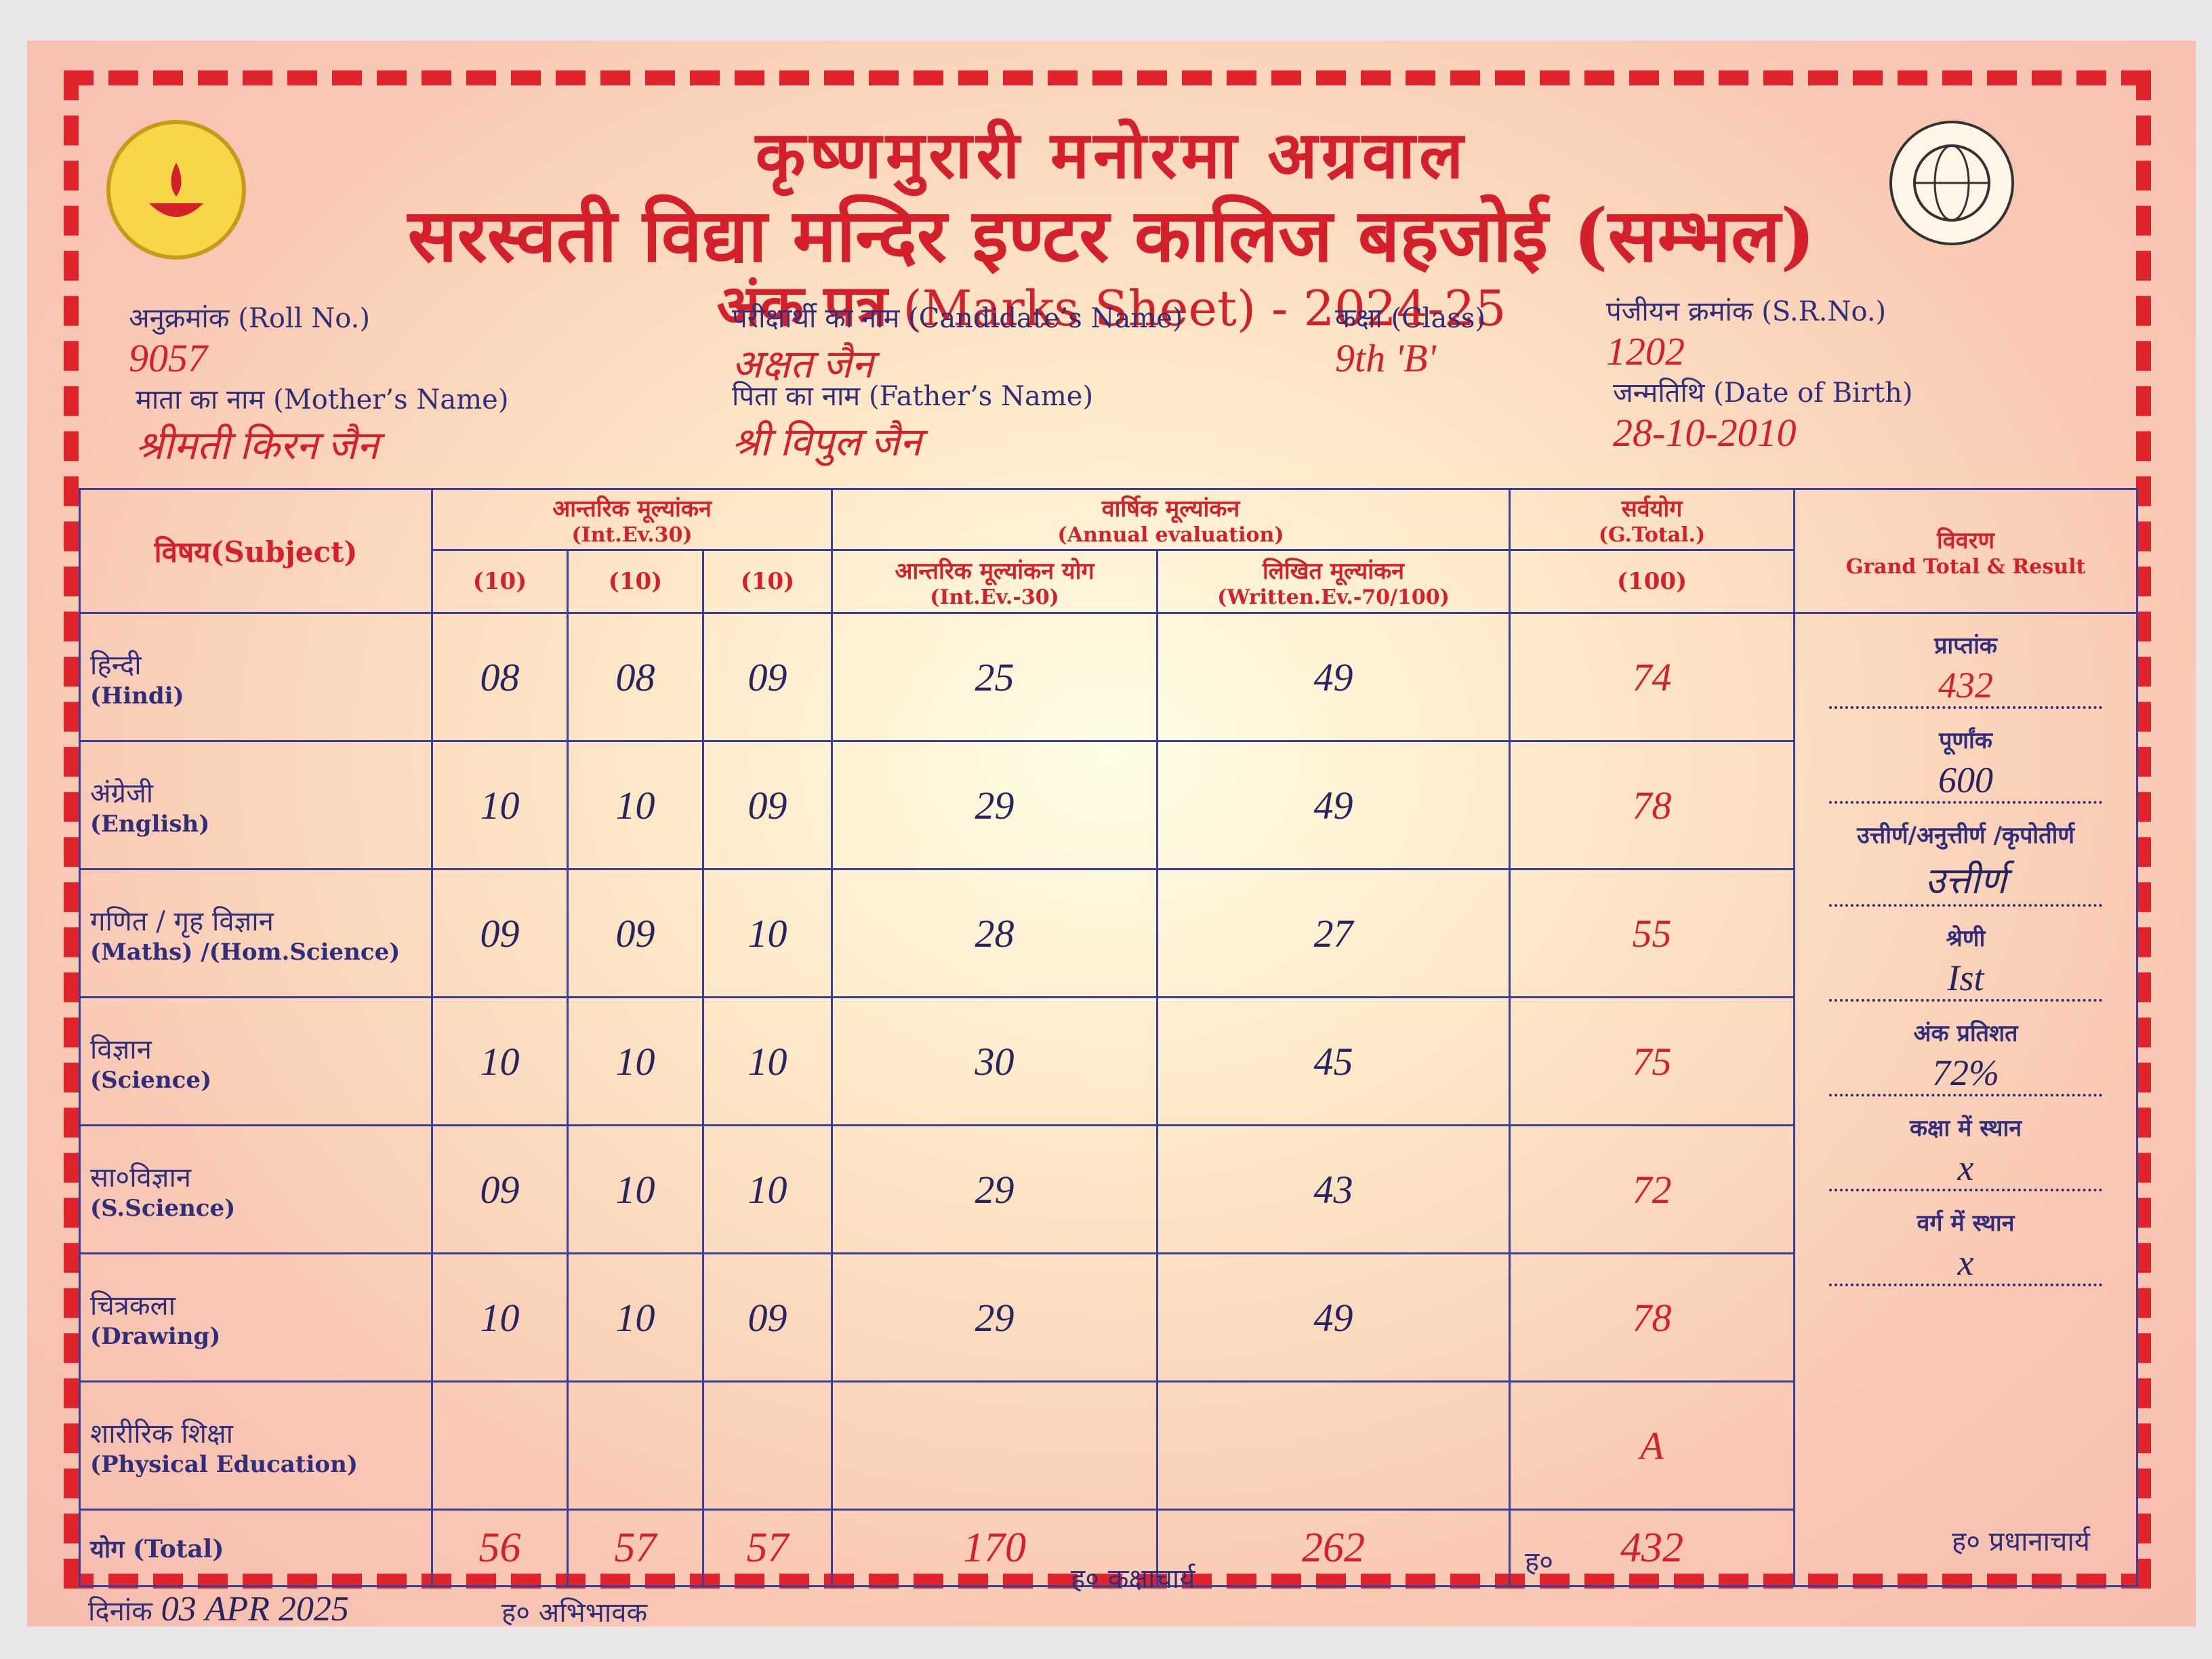 The width and height of the screenshot is (2212, 1659). I want to click on subject-header: विषय(Subject), so click(256, 551).